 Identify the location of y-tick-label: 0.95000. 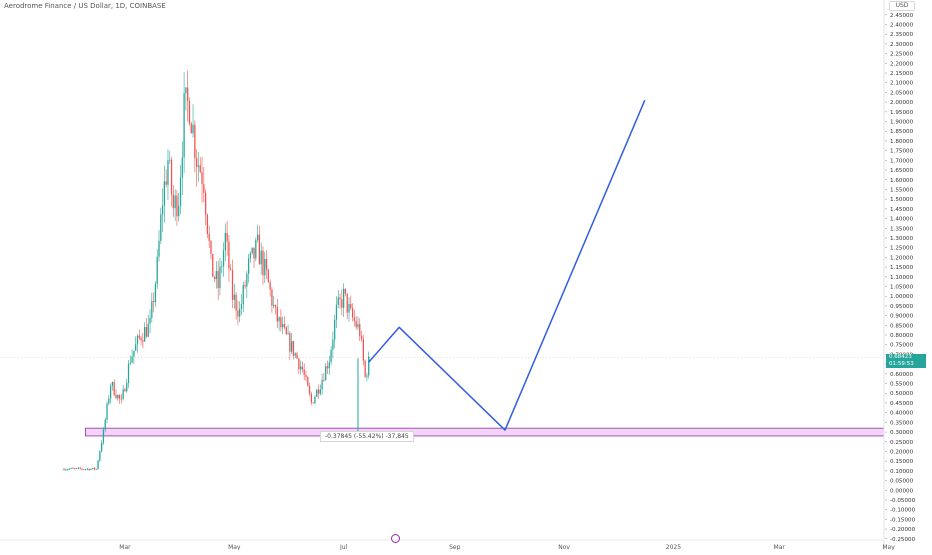
(902, 307).